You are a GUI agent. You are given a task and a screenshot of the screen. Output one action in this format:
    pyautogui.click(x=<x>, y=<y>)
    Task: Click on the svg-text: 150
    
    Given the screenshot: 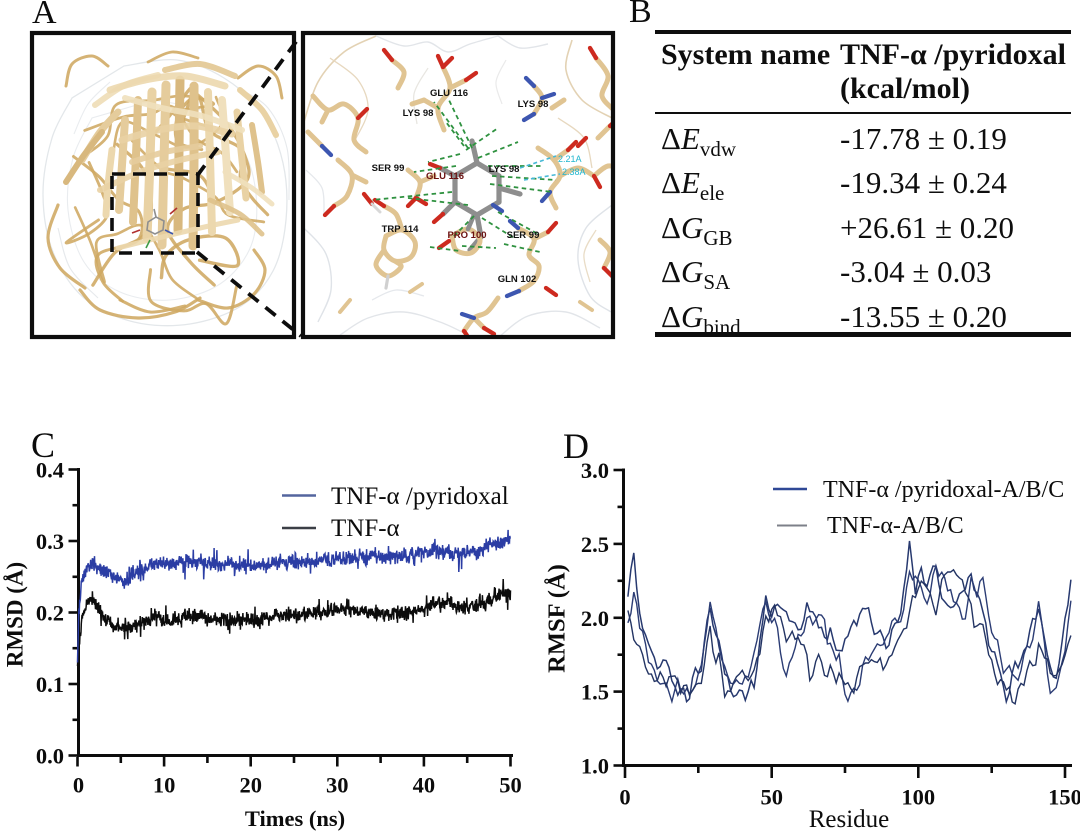 What is the action you would take?
    pyautogui.click(x=1064, y=797)
    